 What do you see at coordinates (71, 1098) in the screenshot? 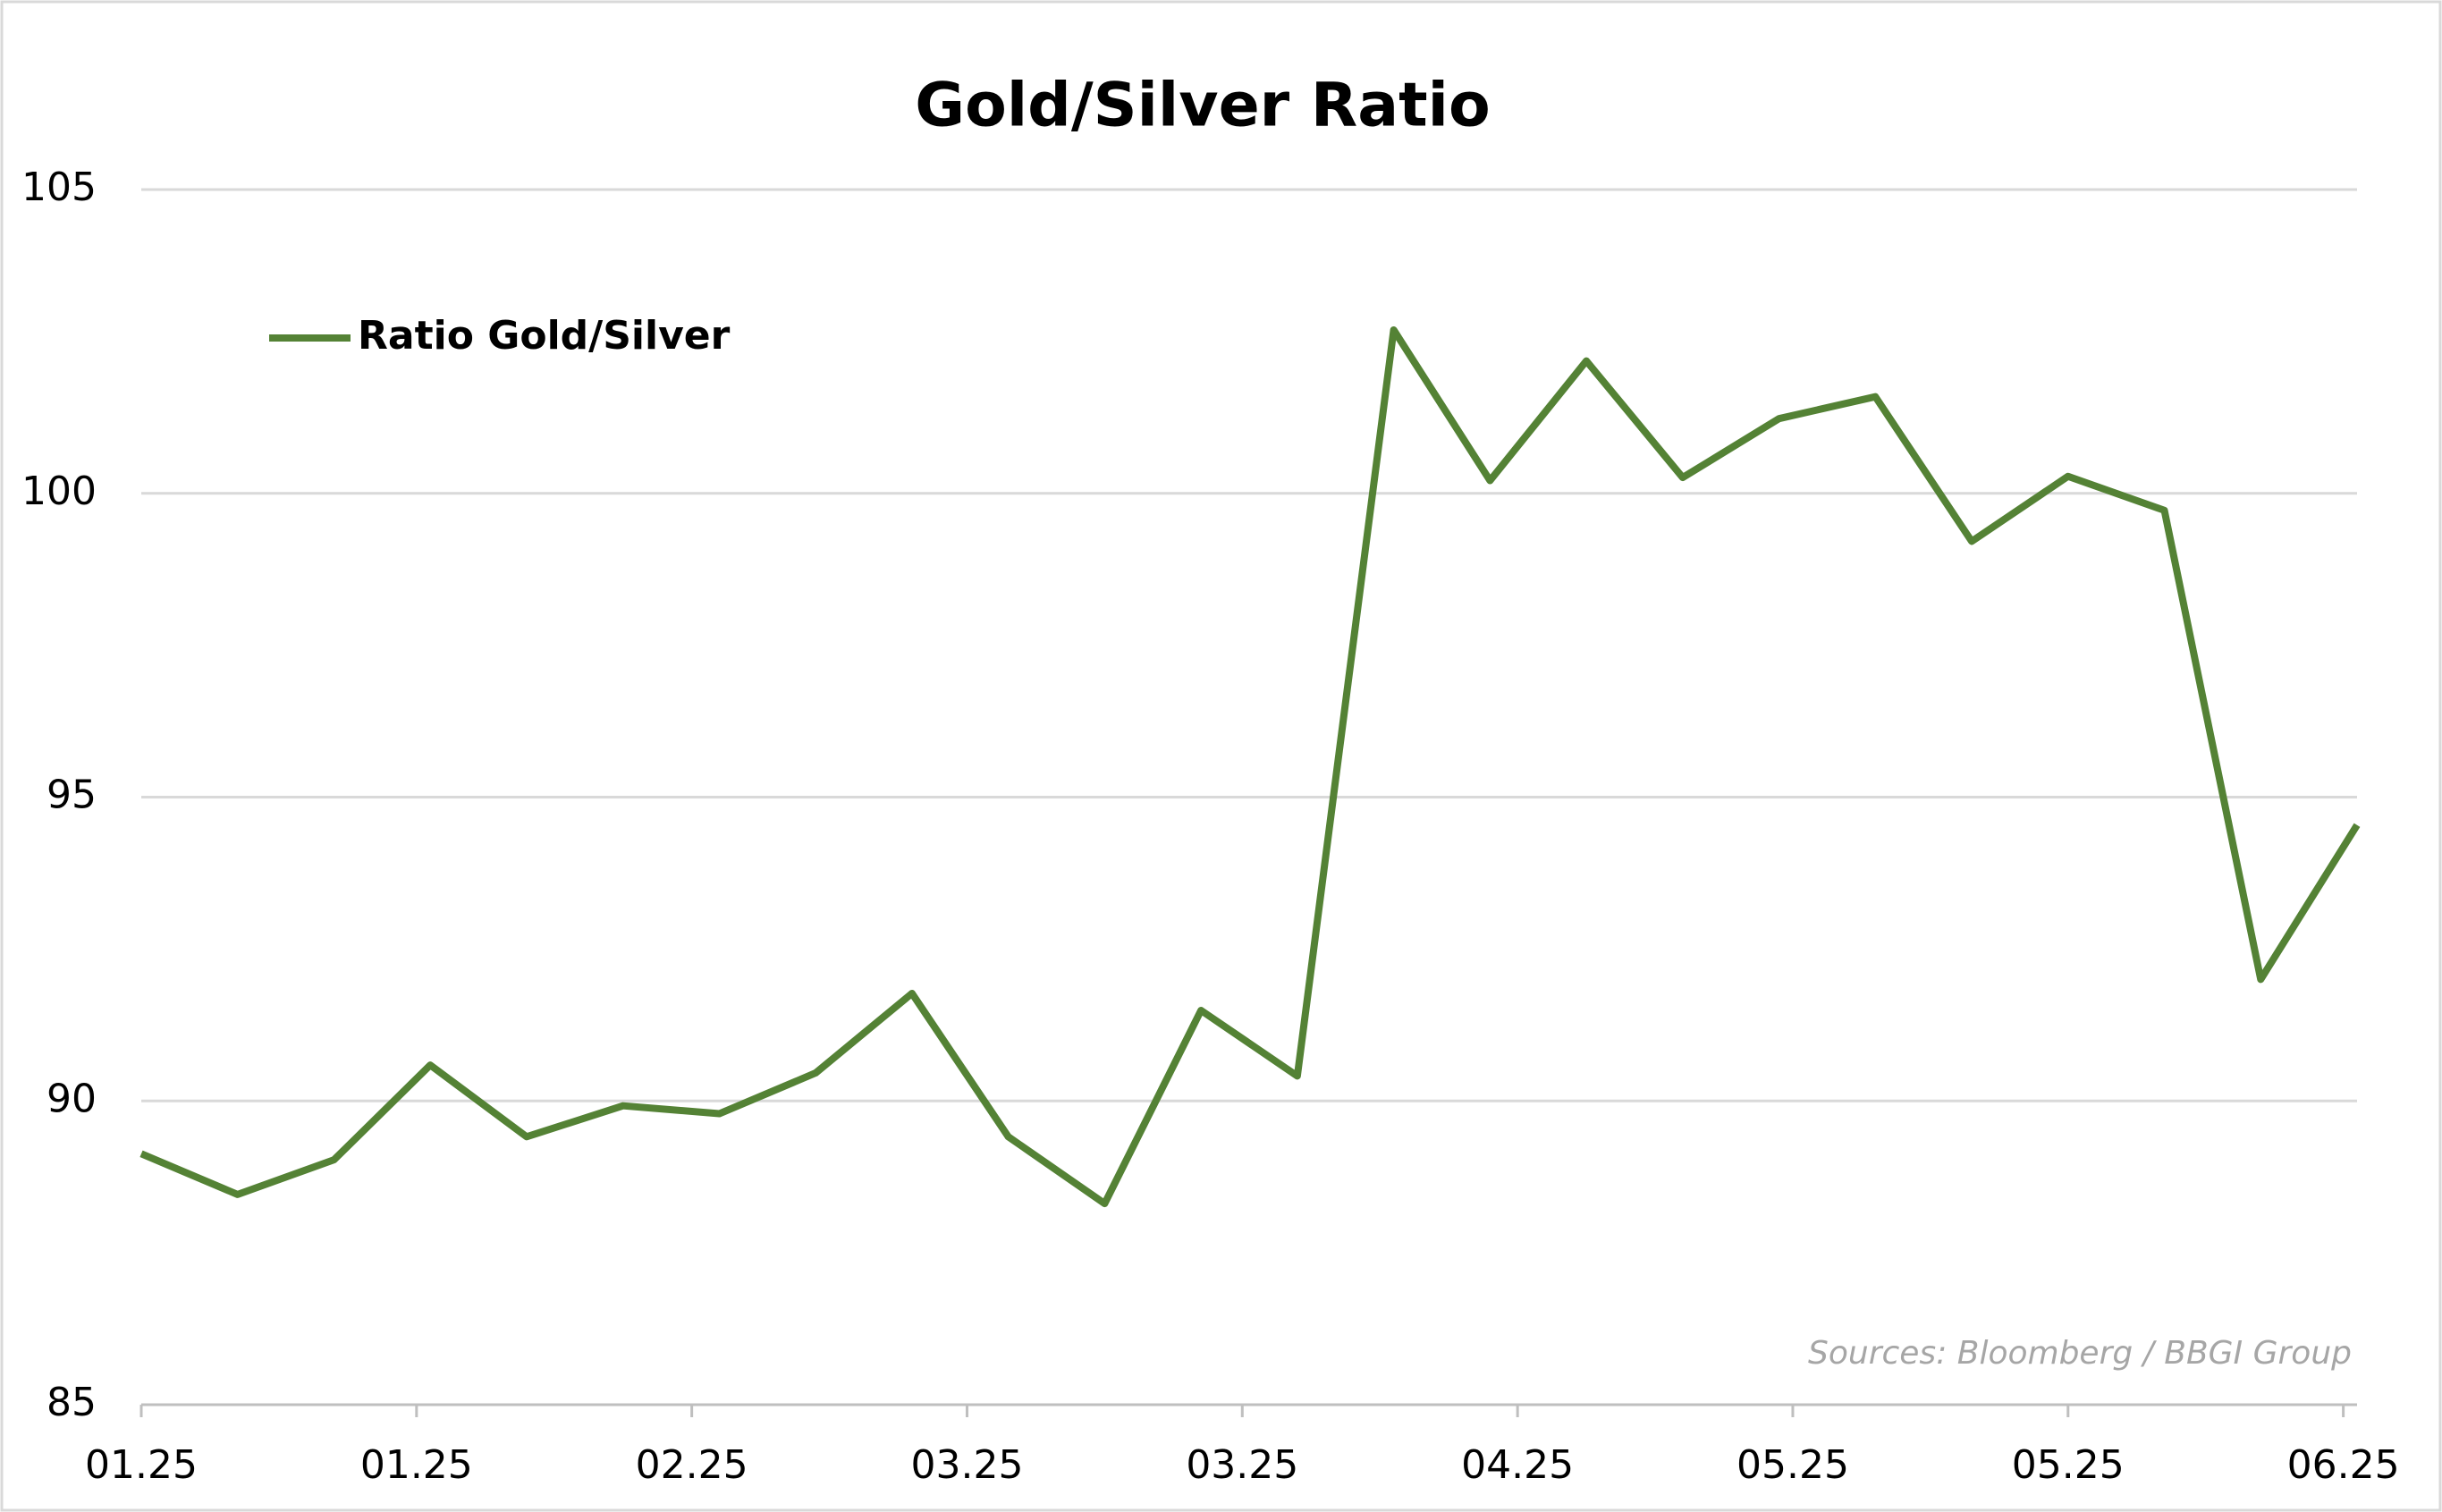
I see `y-tick-label: 90` at bounding box center [71, 1098].